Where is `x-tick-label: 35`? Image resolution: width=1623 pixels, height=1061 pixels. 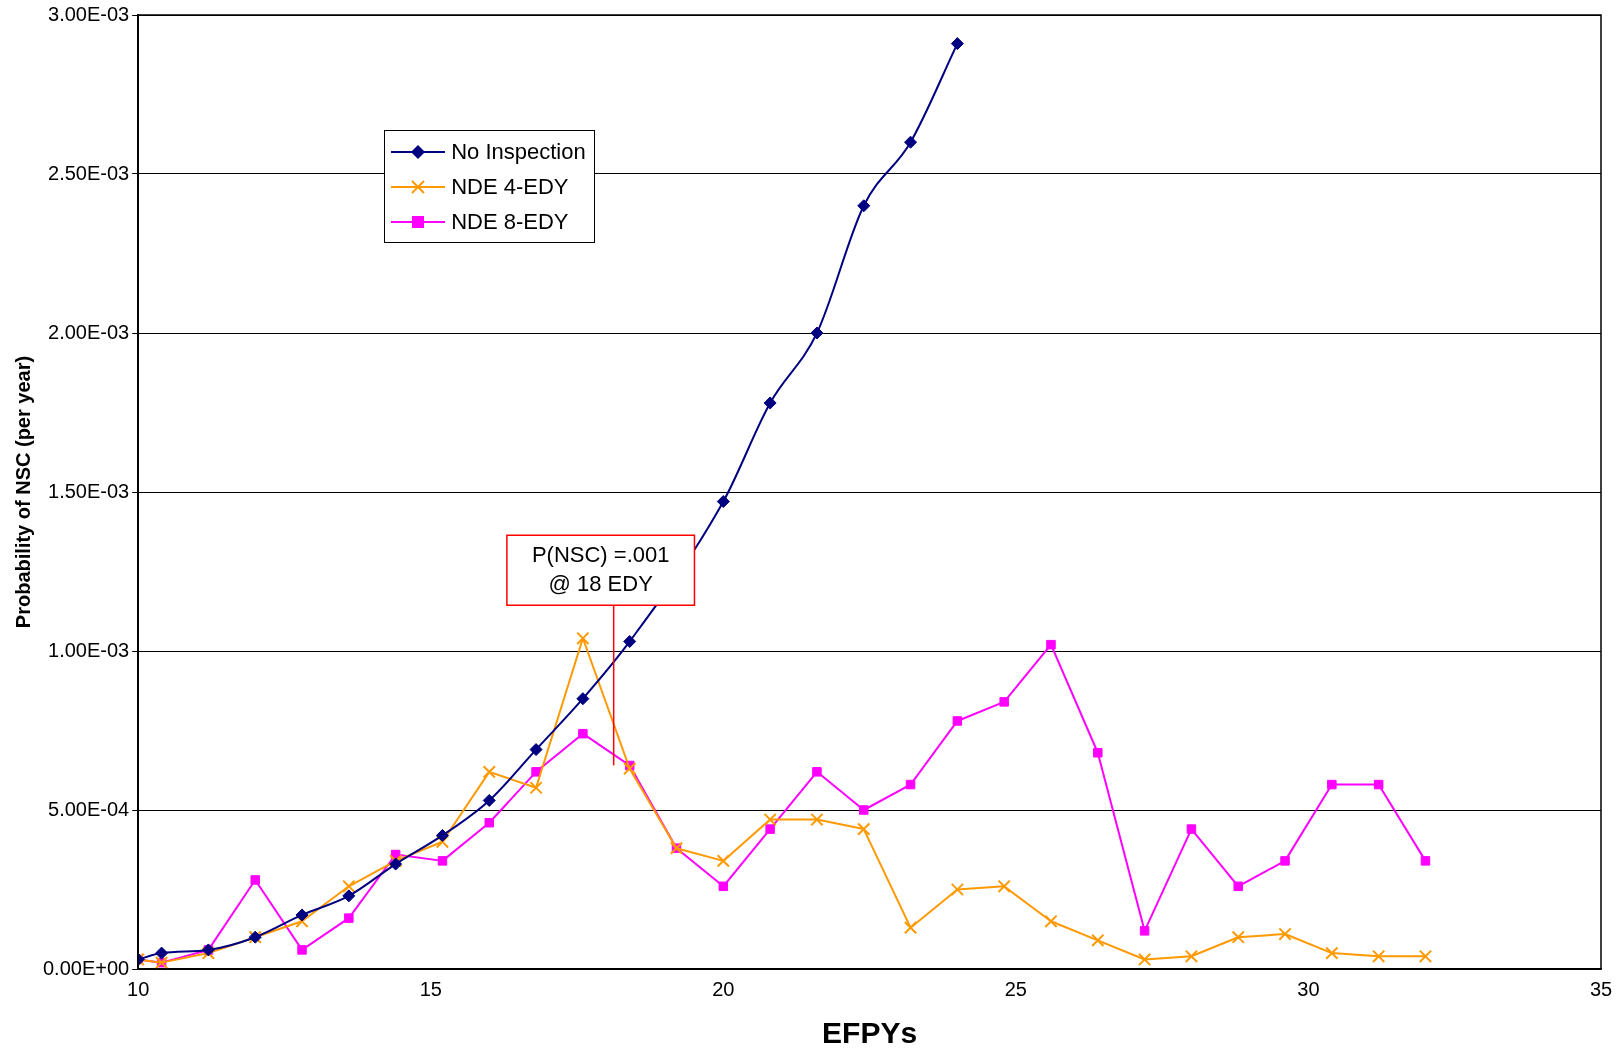 x-tick-label: 35 is located at coordinates (1601, 988).